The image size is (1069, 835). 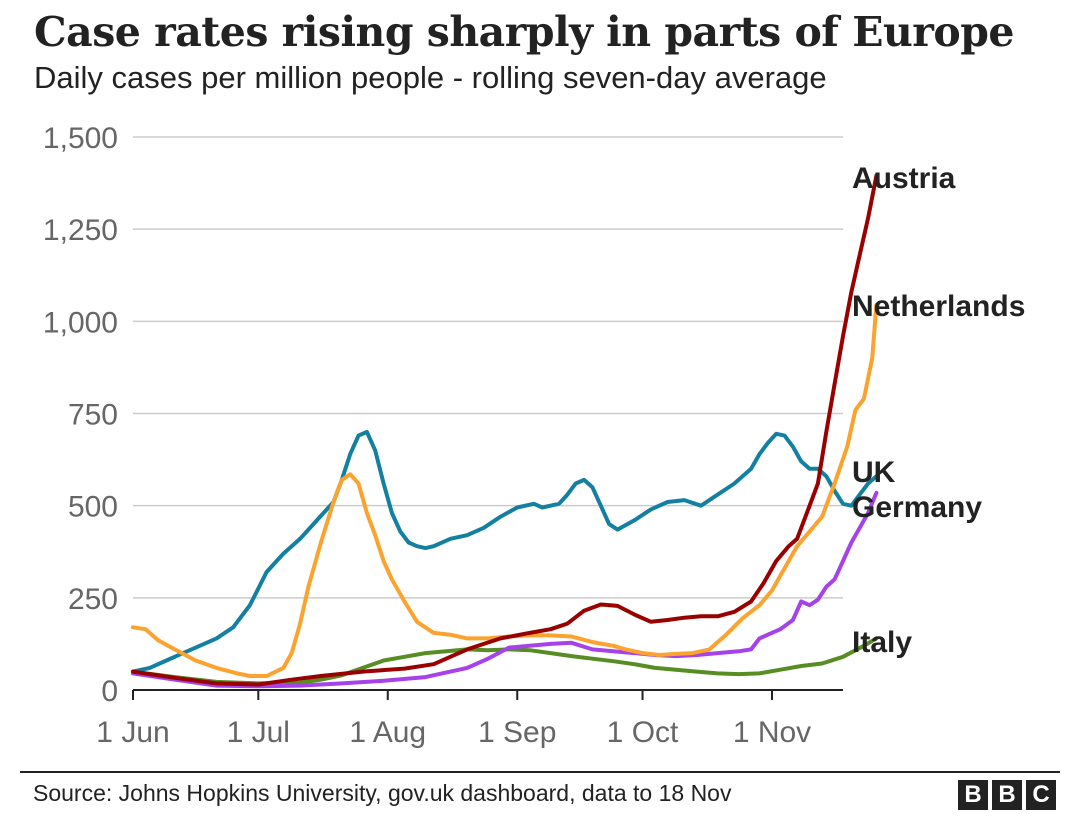 What do you see at coordinates (93, 599) in the screenshot?
I see `y-tick-label-250: 250` at bounding box center [93, 599].